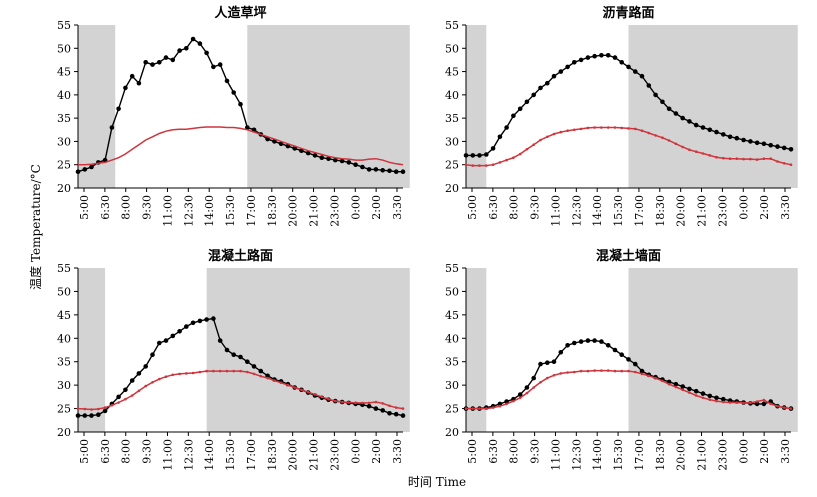  Describe the element at coordinates (472, 207) in the screenshot. I see `x-tick-label: 5:00` at that location.